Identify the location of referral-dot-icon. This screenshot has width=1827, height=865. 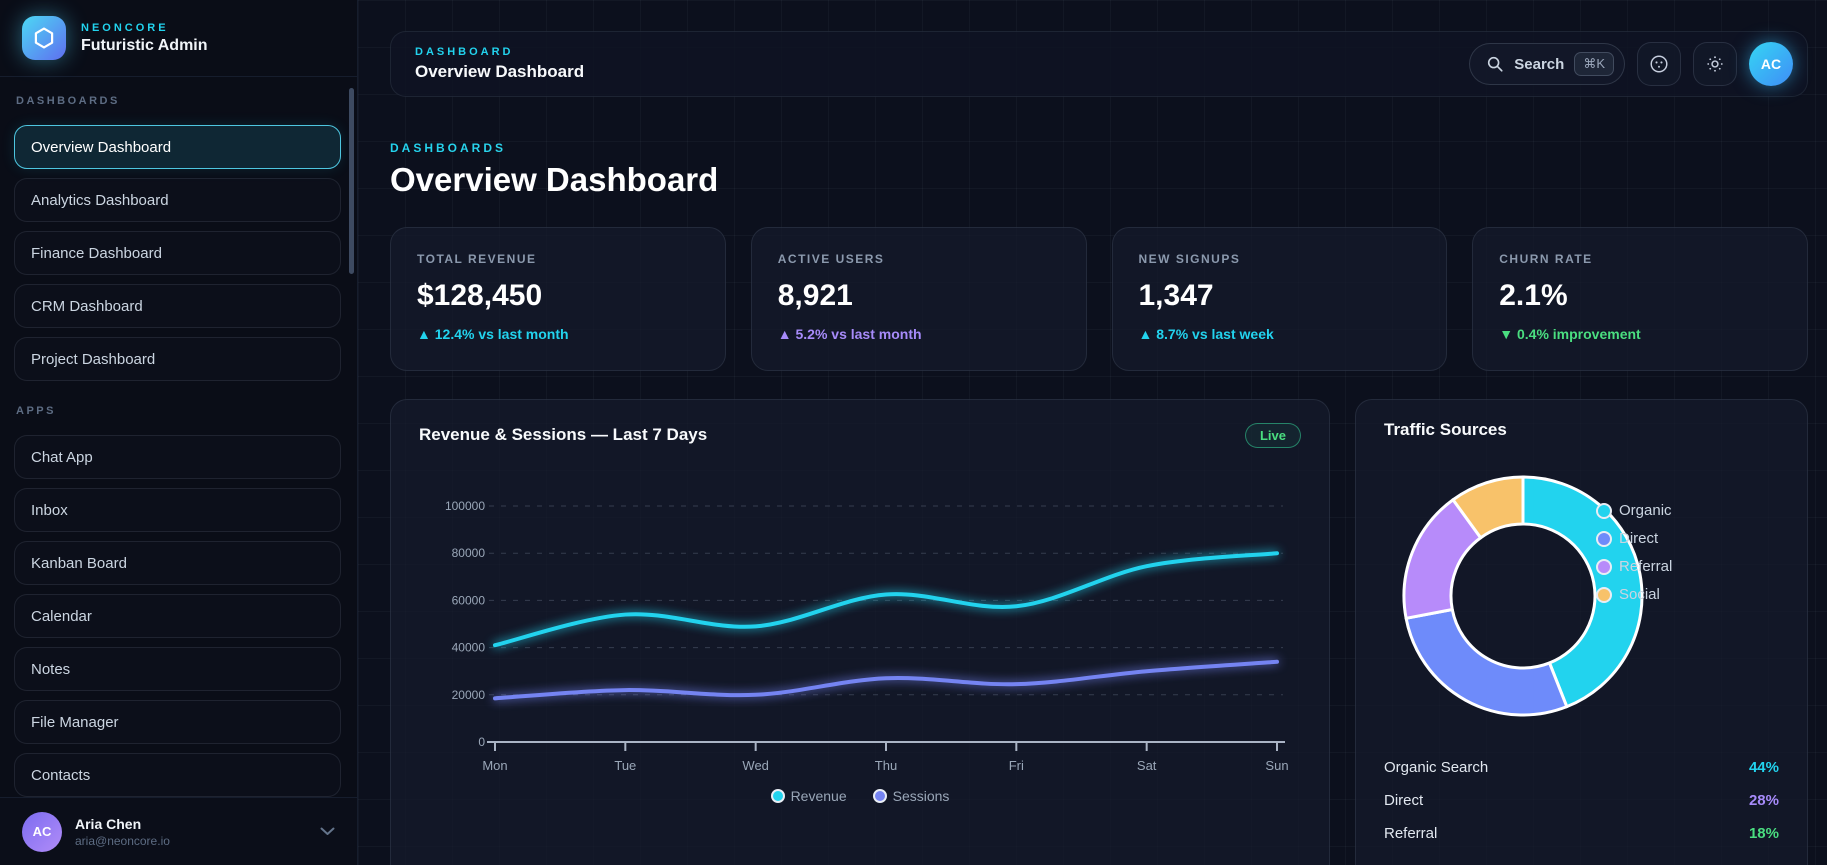
(1604, 566).